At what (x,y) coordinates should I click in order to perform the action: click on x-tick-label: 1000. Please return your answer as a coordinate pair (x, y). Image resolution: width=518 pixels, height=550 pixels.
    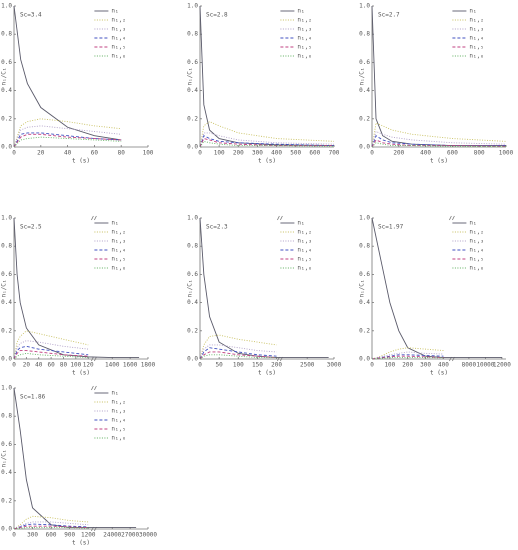
    Looking at the image, I should click on (506, 153).